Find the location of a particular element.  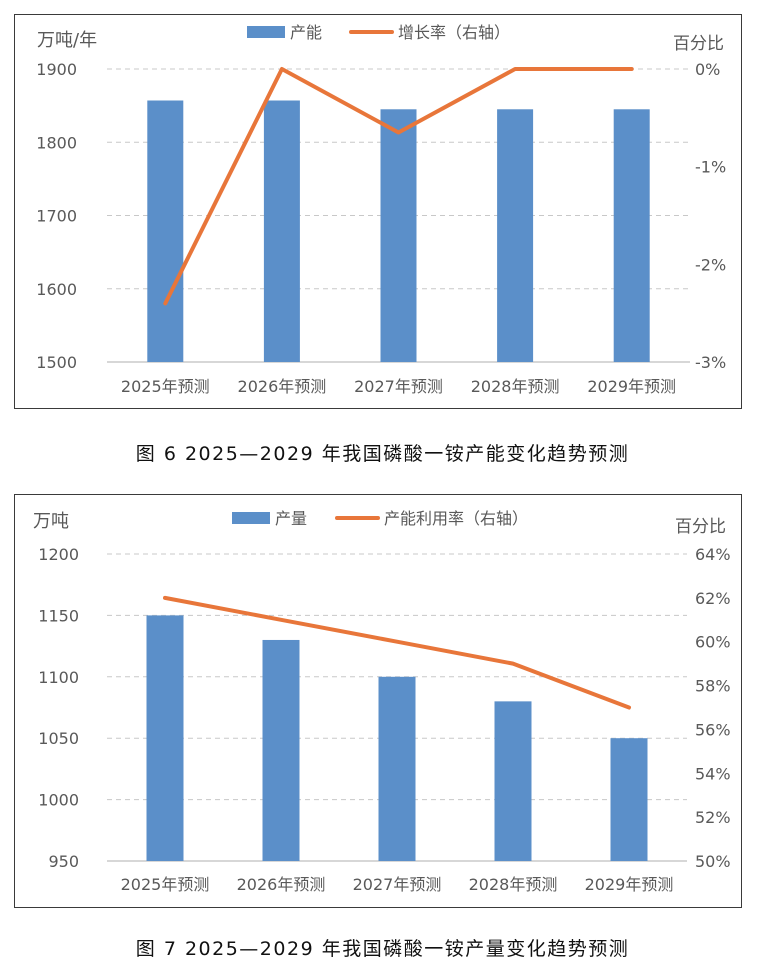

y-tick-label-left: 1100 is located at coordinates (58, 677).